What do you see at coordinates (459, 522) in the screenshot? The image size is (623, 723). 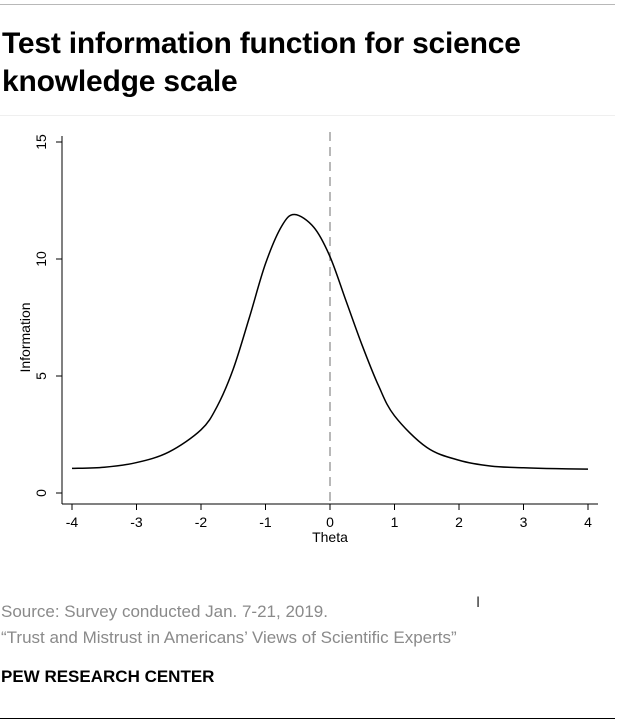 I see `x-tick-label: 2` at bounding box center [459, 522].